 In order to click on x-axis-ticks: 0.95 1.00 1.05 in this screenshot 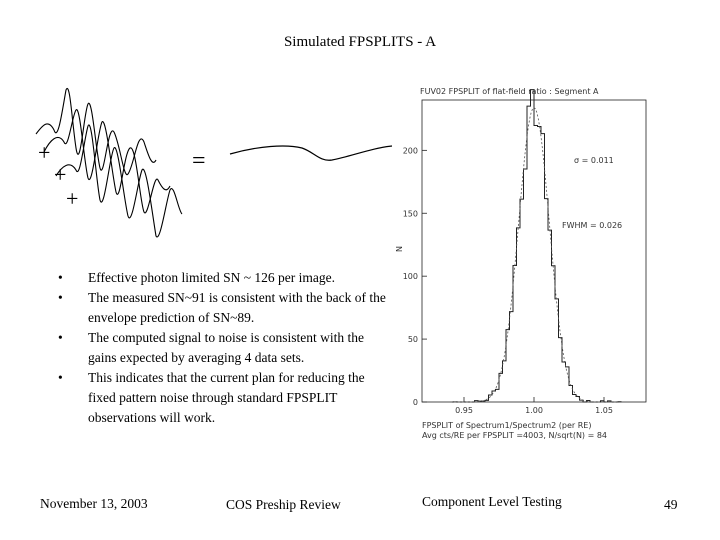, I will do `click(534, 406)`.